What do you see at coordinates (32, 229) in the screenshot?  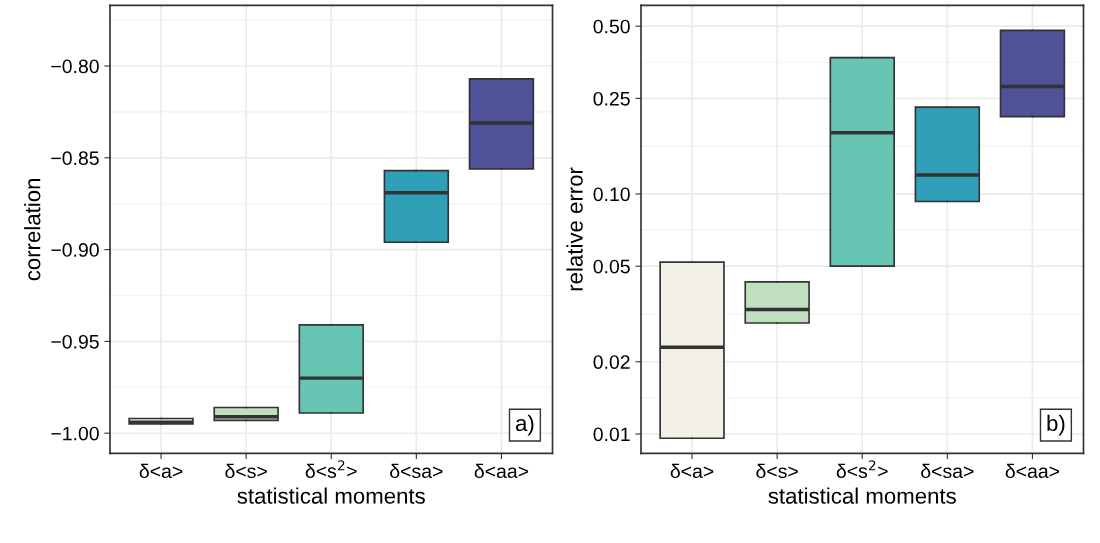 I see `y-axis-title: correlation` at bounding box center [32, 229].